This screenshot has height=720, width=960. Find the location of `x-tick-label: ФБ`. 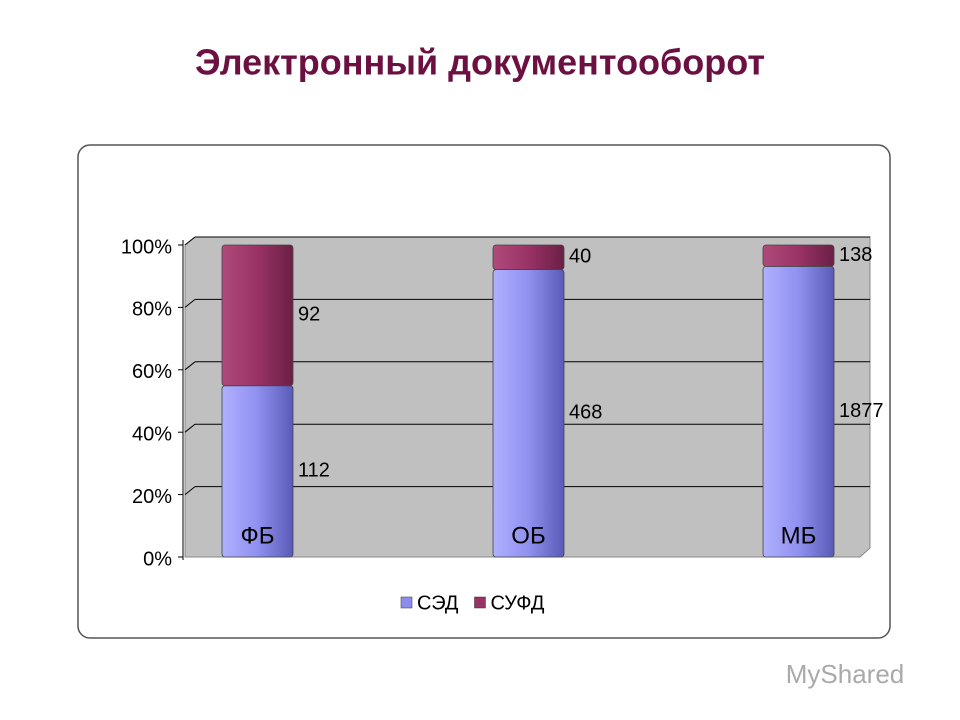

x-tick-label: ФБ is located at coordinates (258, 535).